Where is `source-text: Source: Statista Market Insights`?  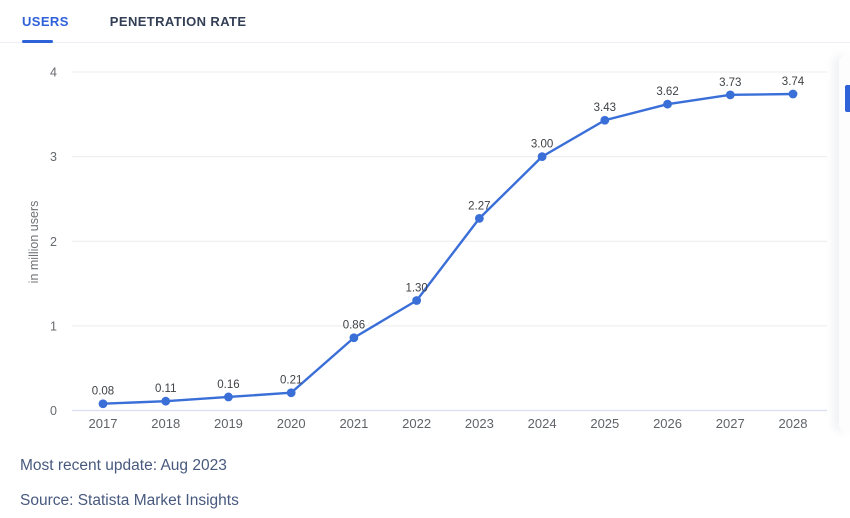
source-text: Source: Statista Market Insights is located at coordinates (129, 500).